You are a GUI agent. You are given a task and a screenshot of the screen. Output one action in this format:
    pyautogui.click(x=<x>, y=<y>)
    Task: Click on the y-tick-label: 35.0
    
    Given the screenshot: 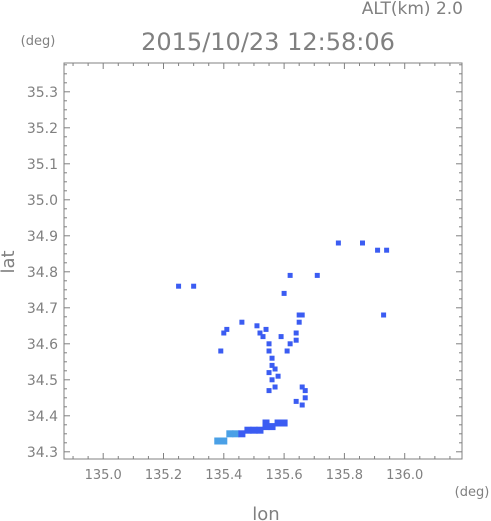 What is the action you would take?
    pyautogui.click(x=42, y=201)
    